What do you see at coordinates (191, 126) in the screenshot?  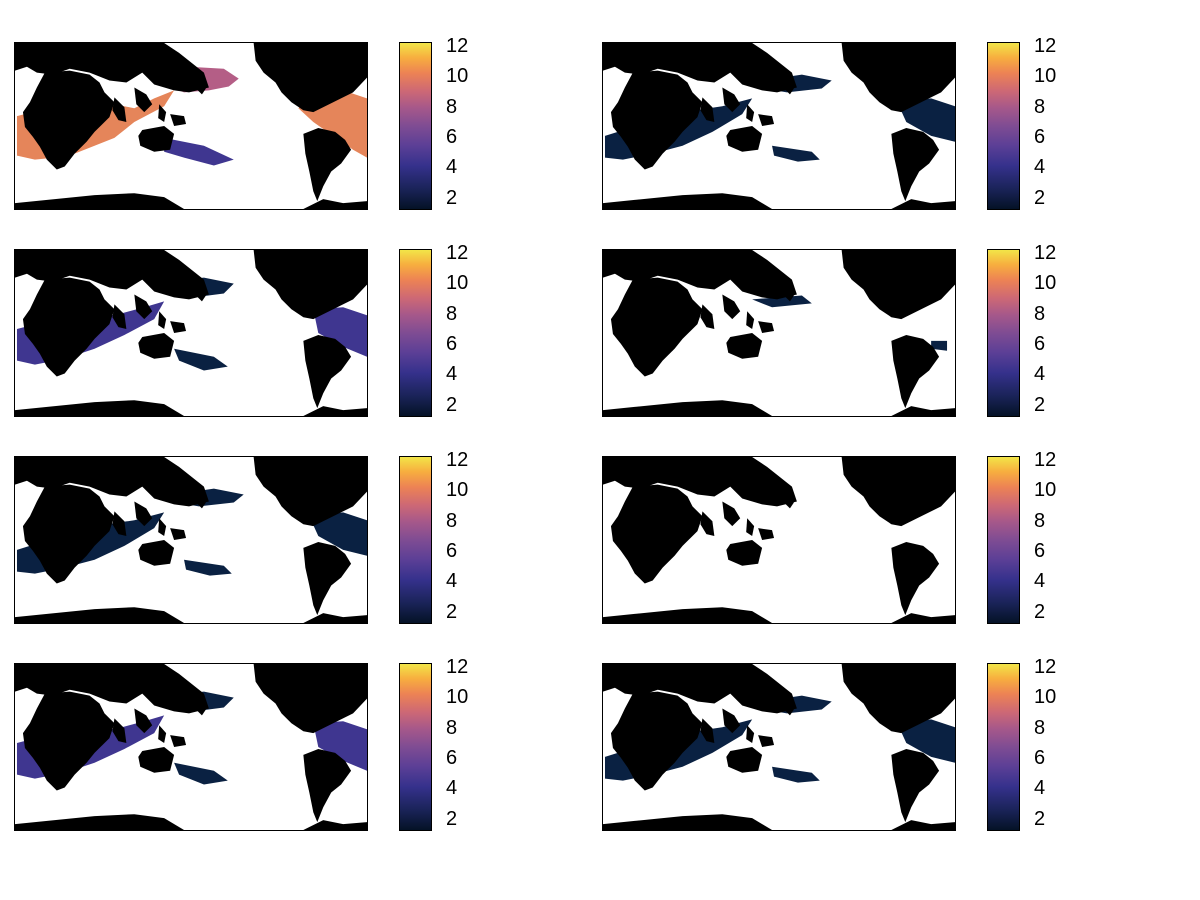 I see `map-panel-r1c1` at bounding box center [191, 126].